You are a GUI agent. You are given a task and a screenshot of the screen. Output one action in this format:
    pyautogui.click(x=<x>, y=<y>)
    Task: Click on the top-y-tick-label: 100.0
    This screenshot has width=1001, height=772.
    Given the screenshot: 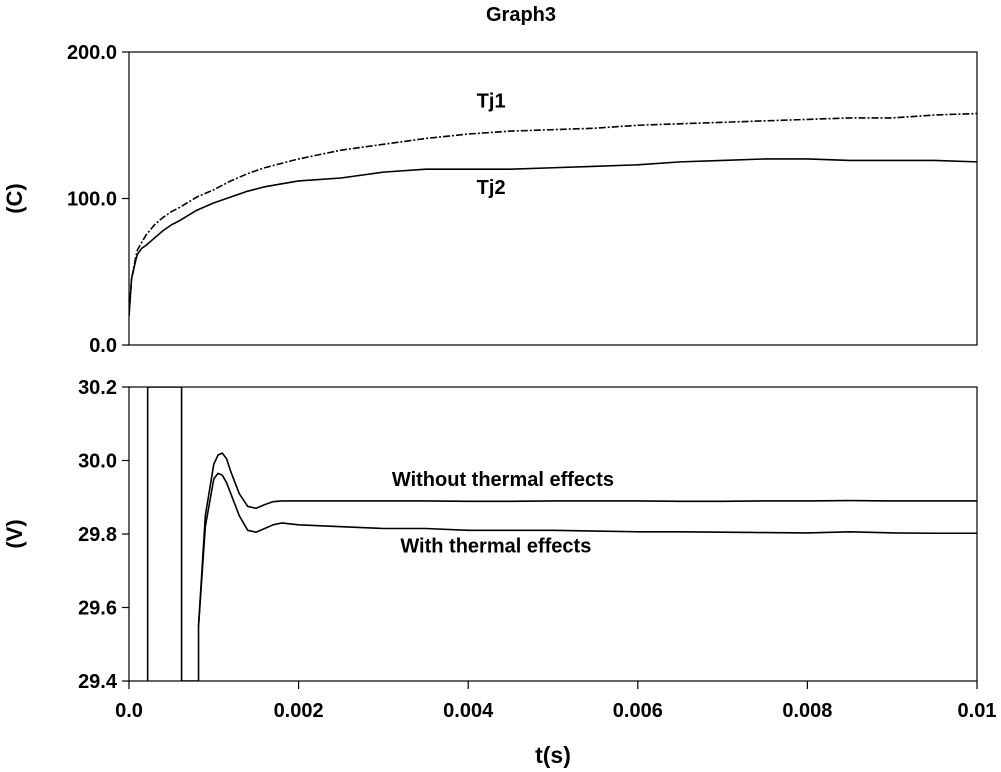 What is the action you would take?
    pyautogui.click(x=92, y=200)
    